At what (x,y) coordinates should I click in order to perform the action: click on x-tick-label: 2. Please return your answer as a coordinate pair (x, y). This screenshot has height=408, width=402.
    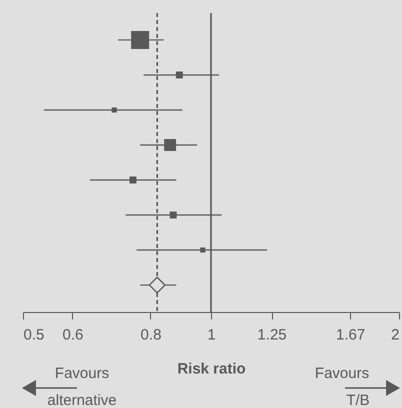
    Looking at the image, I should click on (395, 335).